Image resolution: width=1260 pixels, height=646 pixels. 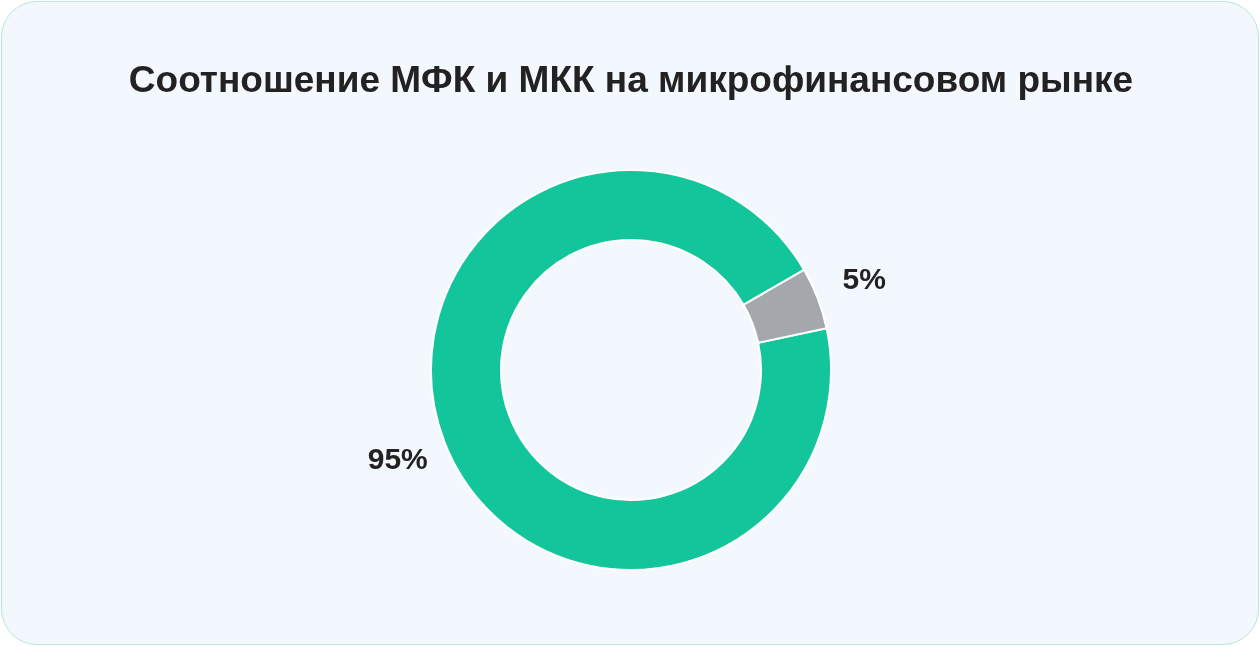 What do you see at coordinates (864, 279) in the screenshot?
I see `data-label: 5%` at bounding box center [864, 279].